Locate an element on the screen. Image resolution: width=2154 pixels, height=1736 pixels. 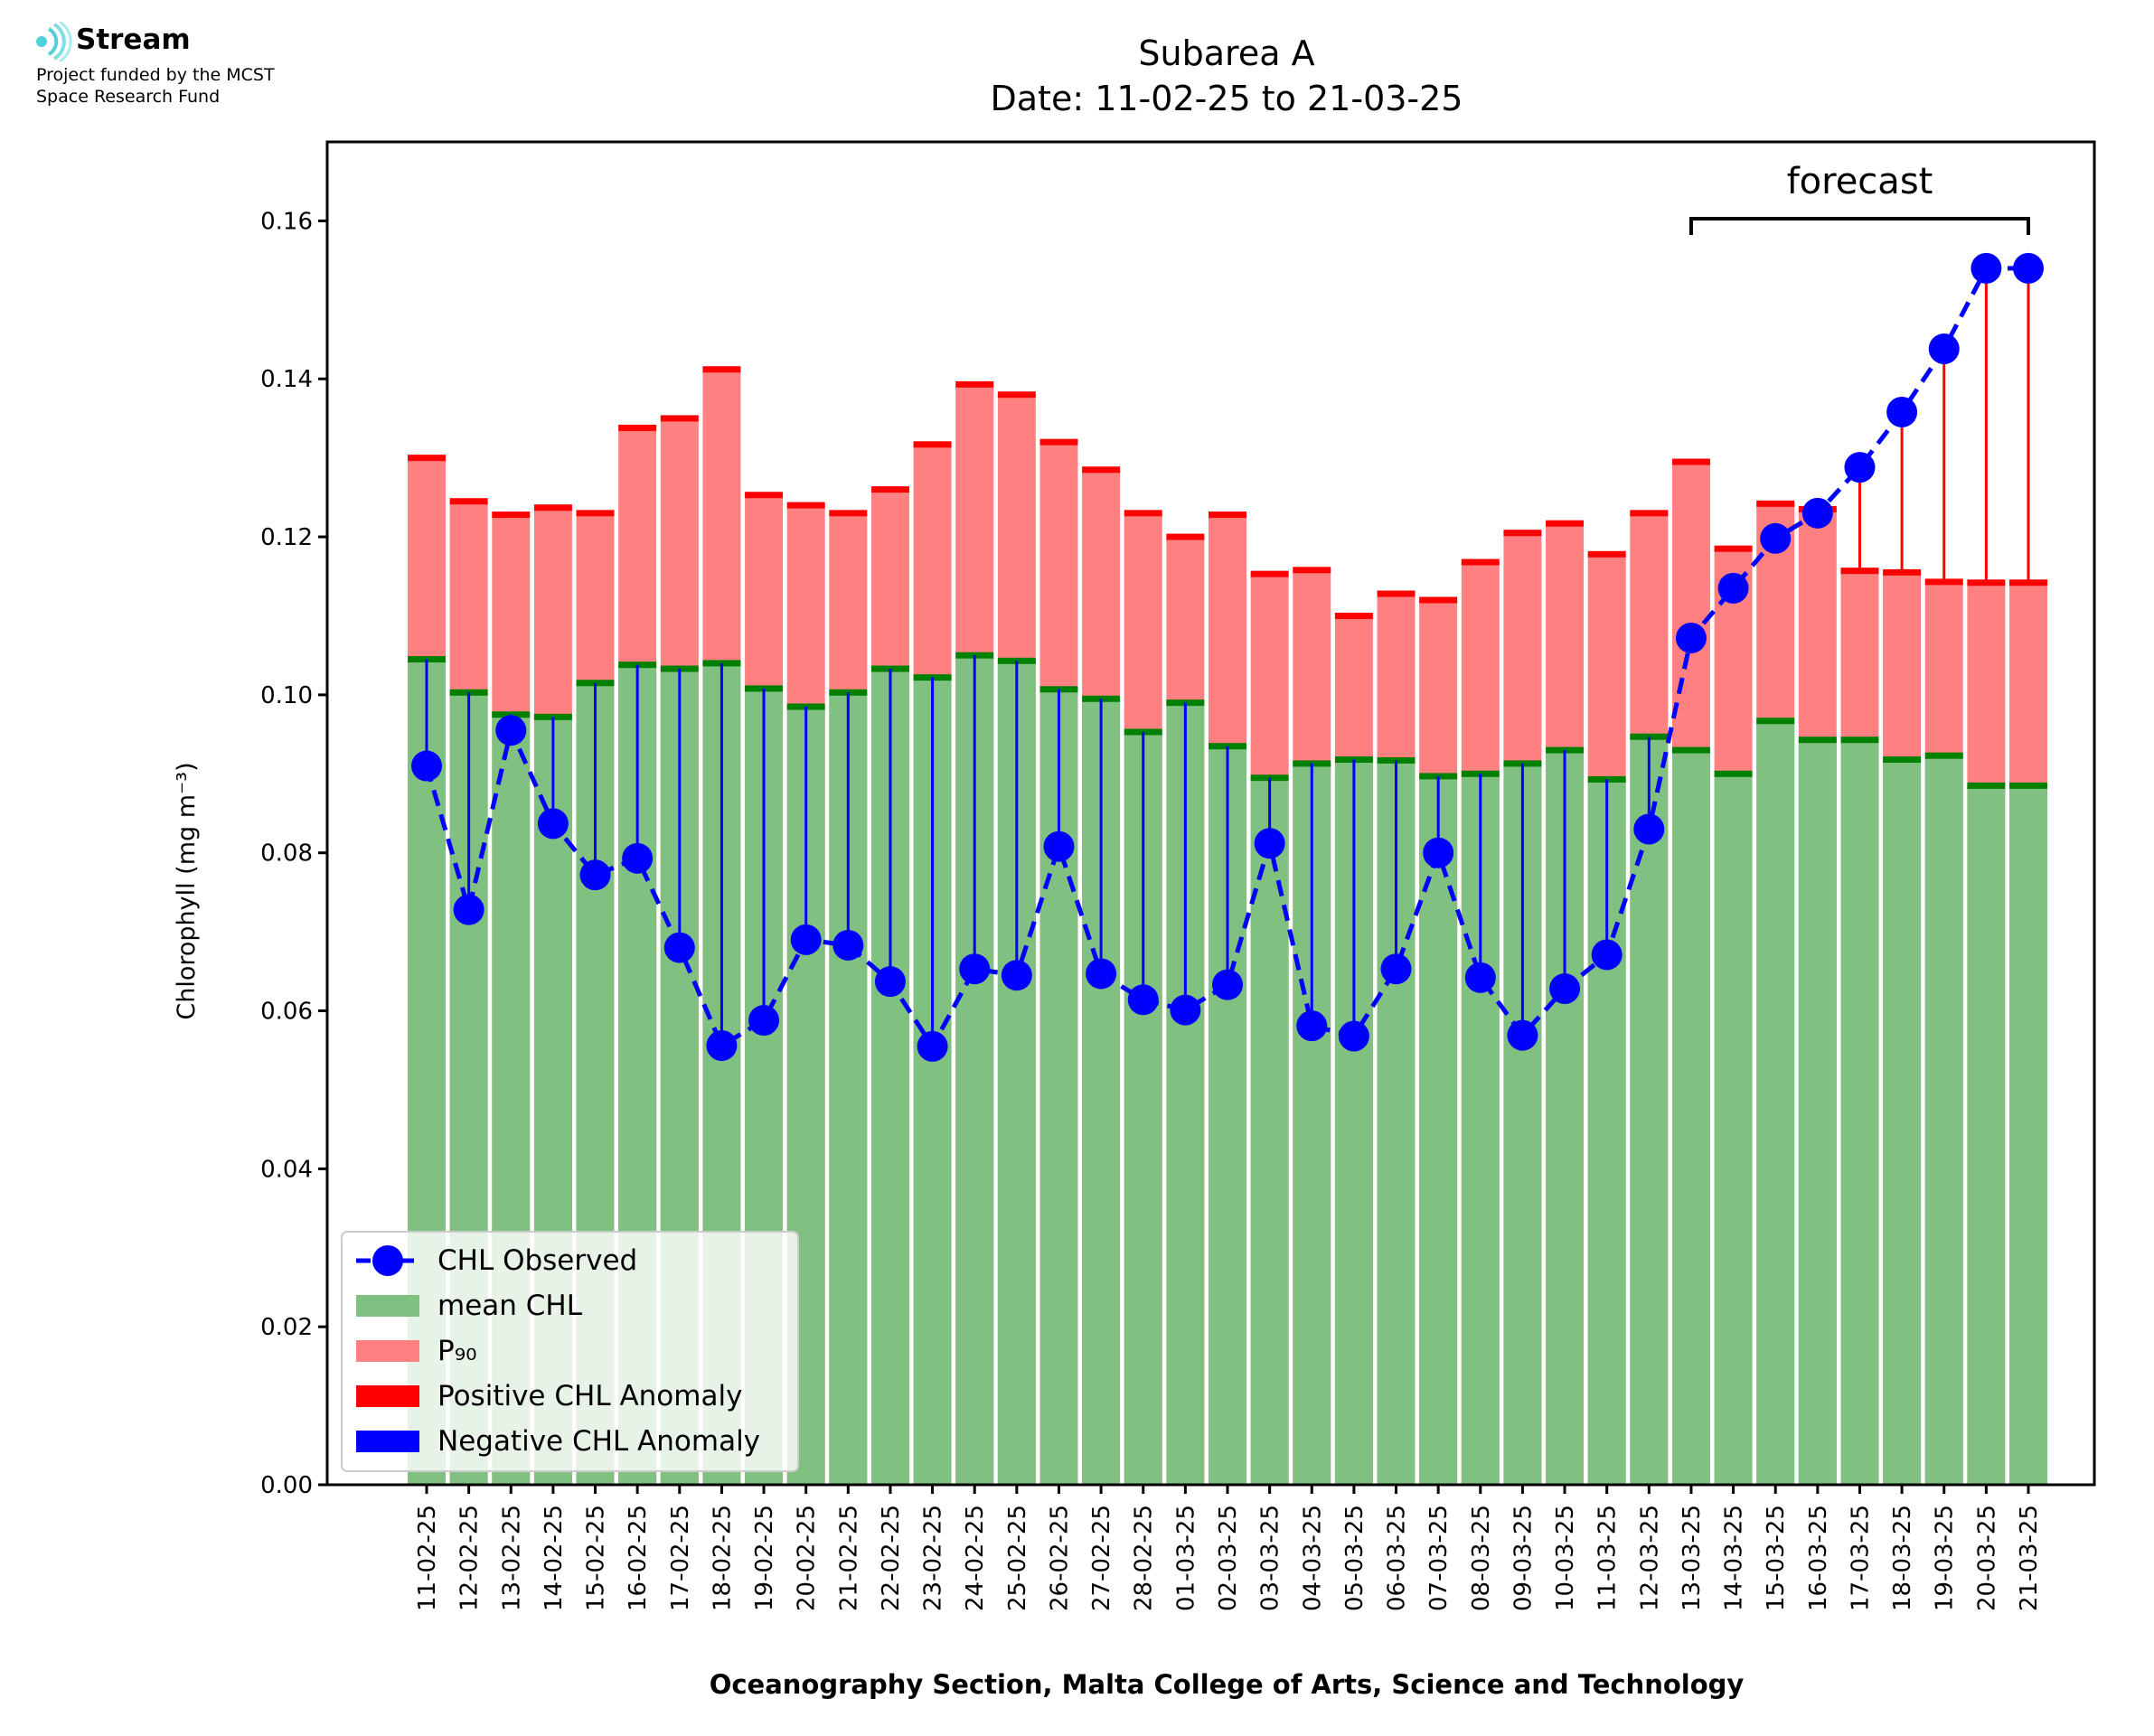
x-tick-label: 28-02-25 is located at coordinates (1144, 1558).